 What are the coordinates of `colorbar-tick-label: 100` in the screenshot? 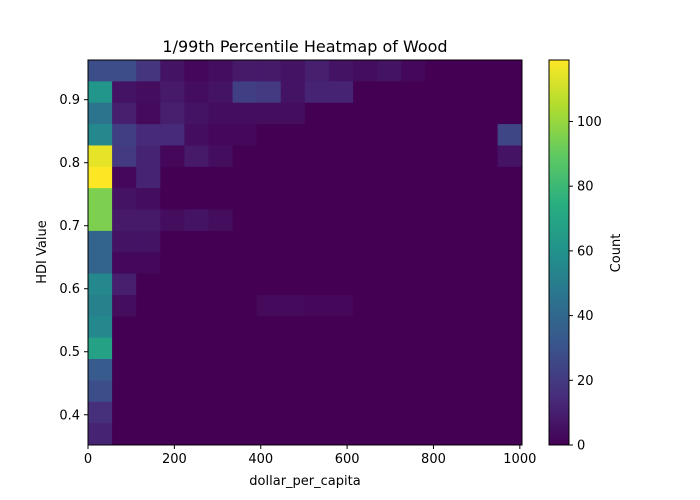 It's located at (589, 122).